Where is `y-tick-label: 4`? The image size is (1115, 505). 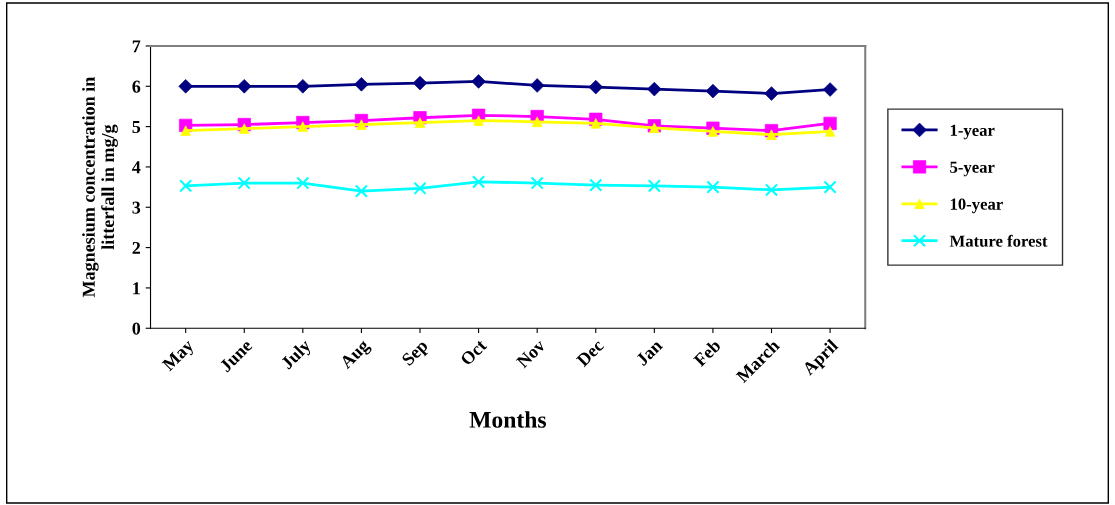 y-tick-label: 4 is located at coordinates (136, 167).